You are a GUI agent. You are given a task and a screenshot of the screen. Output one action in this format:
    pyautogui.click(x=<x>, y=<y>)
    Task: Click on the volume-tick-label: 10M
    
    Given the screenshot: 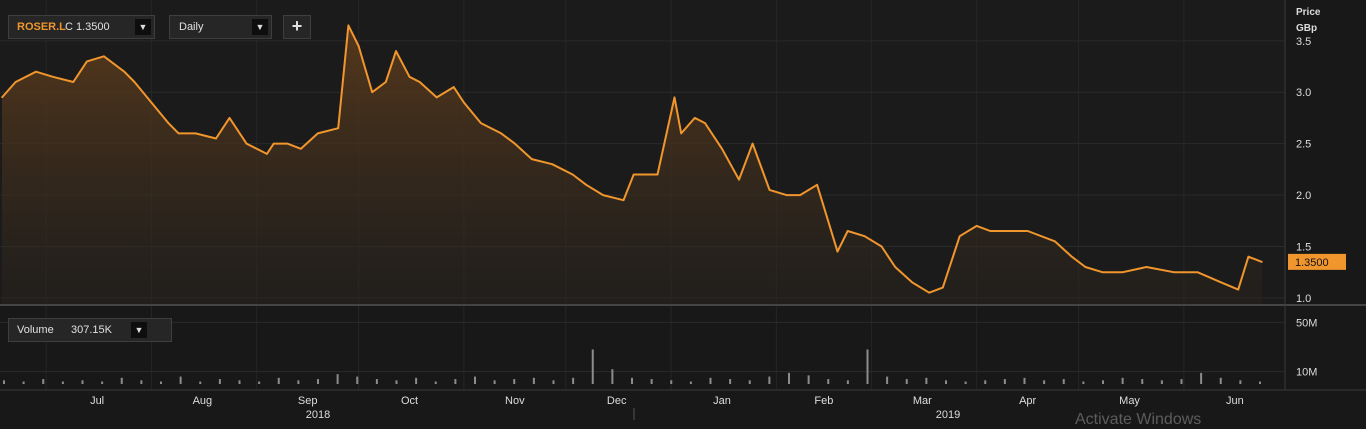 What is the action you would take?
    pyautogui.click(x=1306, y=373)
    